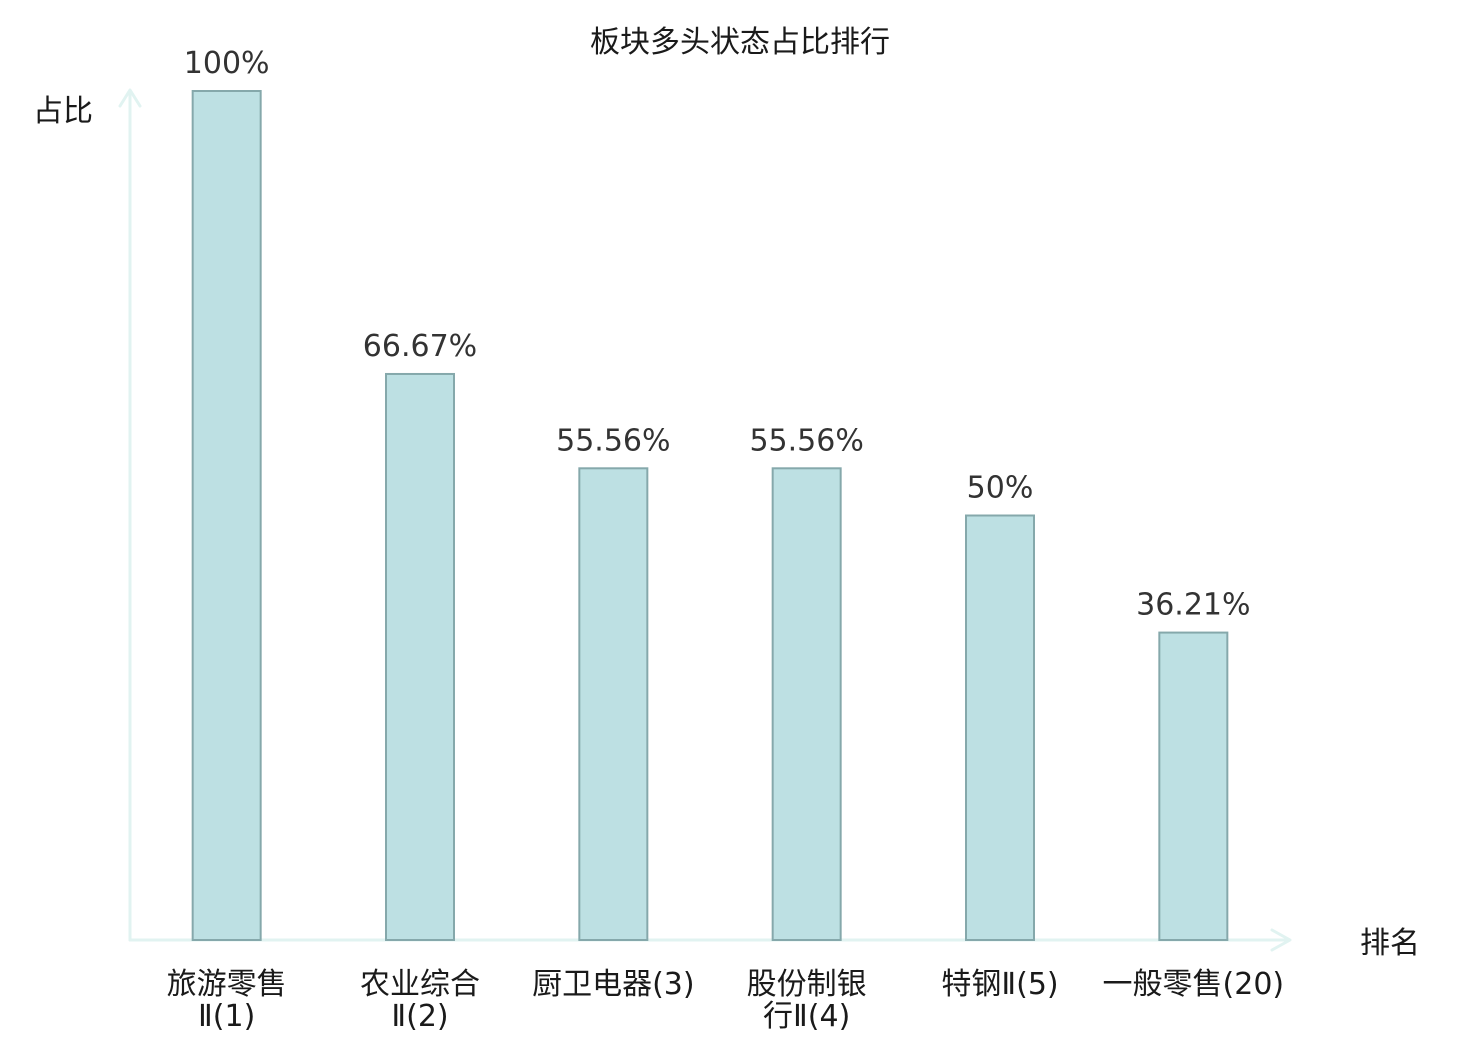 This screenshot has width=1480, height=1040. What do you see at coordinates (63, 111) in the screenshot?
I see `y-axis-title: 占比` at bounding box center [63, 111].